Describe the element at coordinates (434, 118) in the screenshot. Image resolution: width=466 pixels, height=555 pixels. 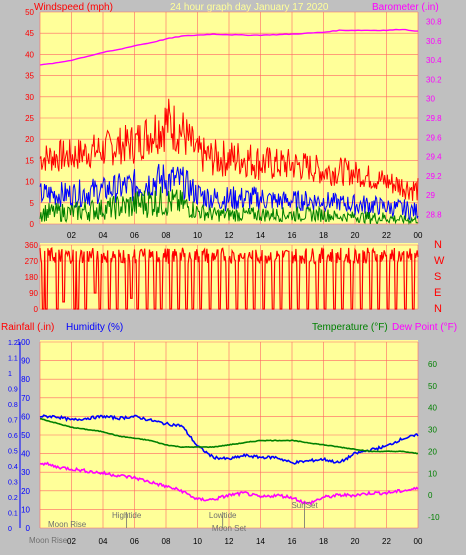
I see `baro-tick-label: 29.8` at that location.